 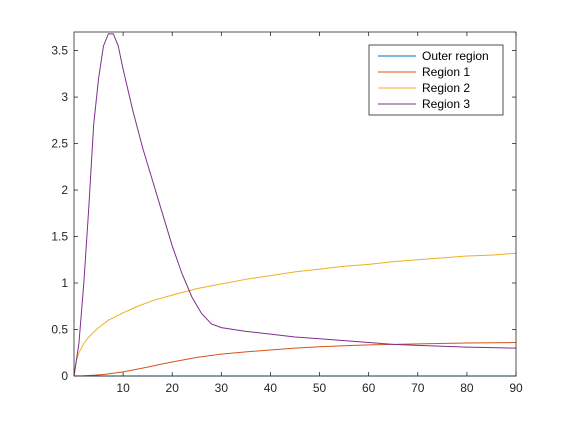 I want to click on legend: Outer region Region 1 Region 2 Region 3, so click(x=436, y=80).